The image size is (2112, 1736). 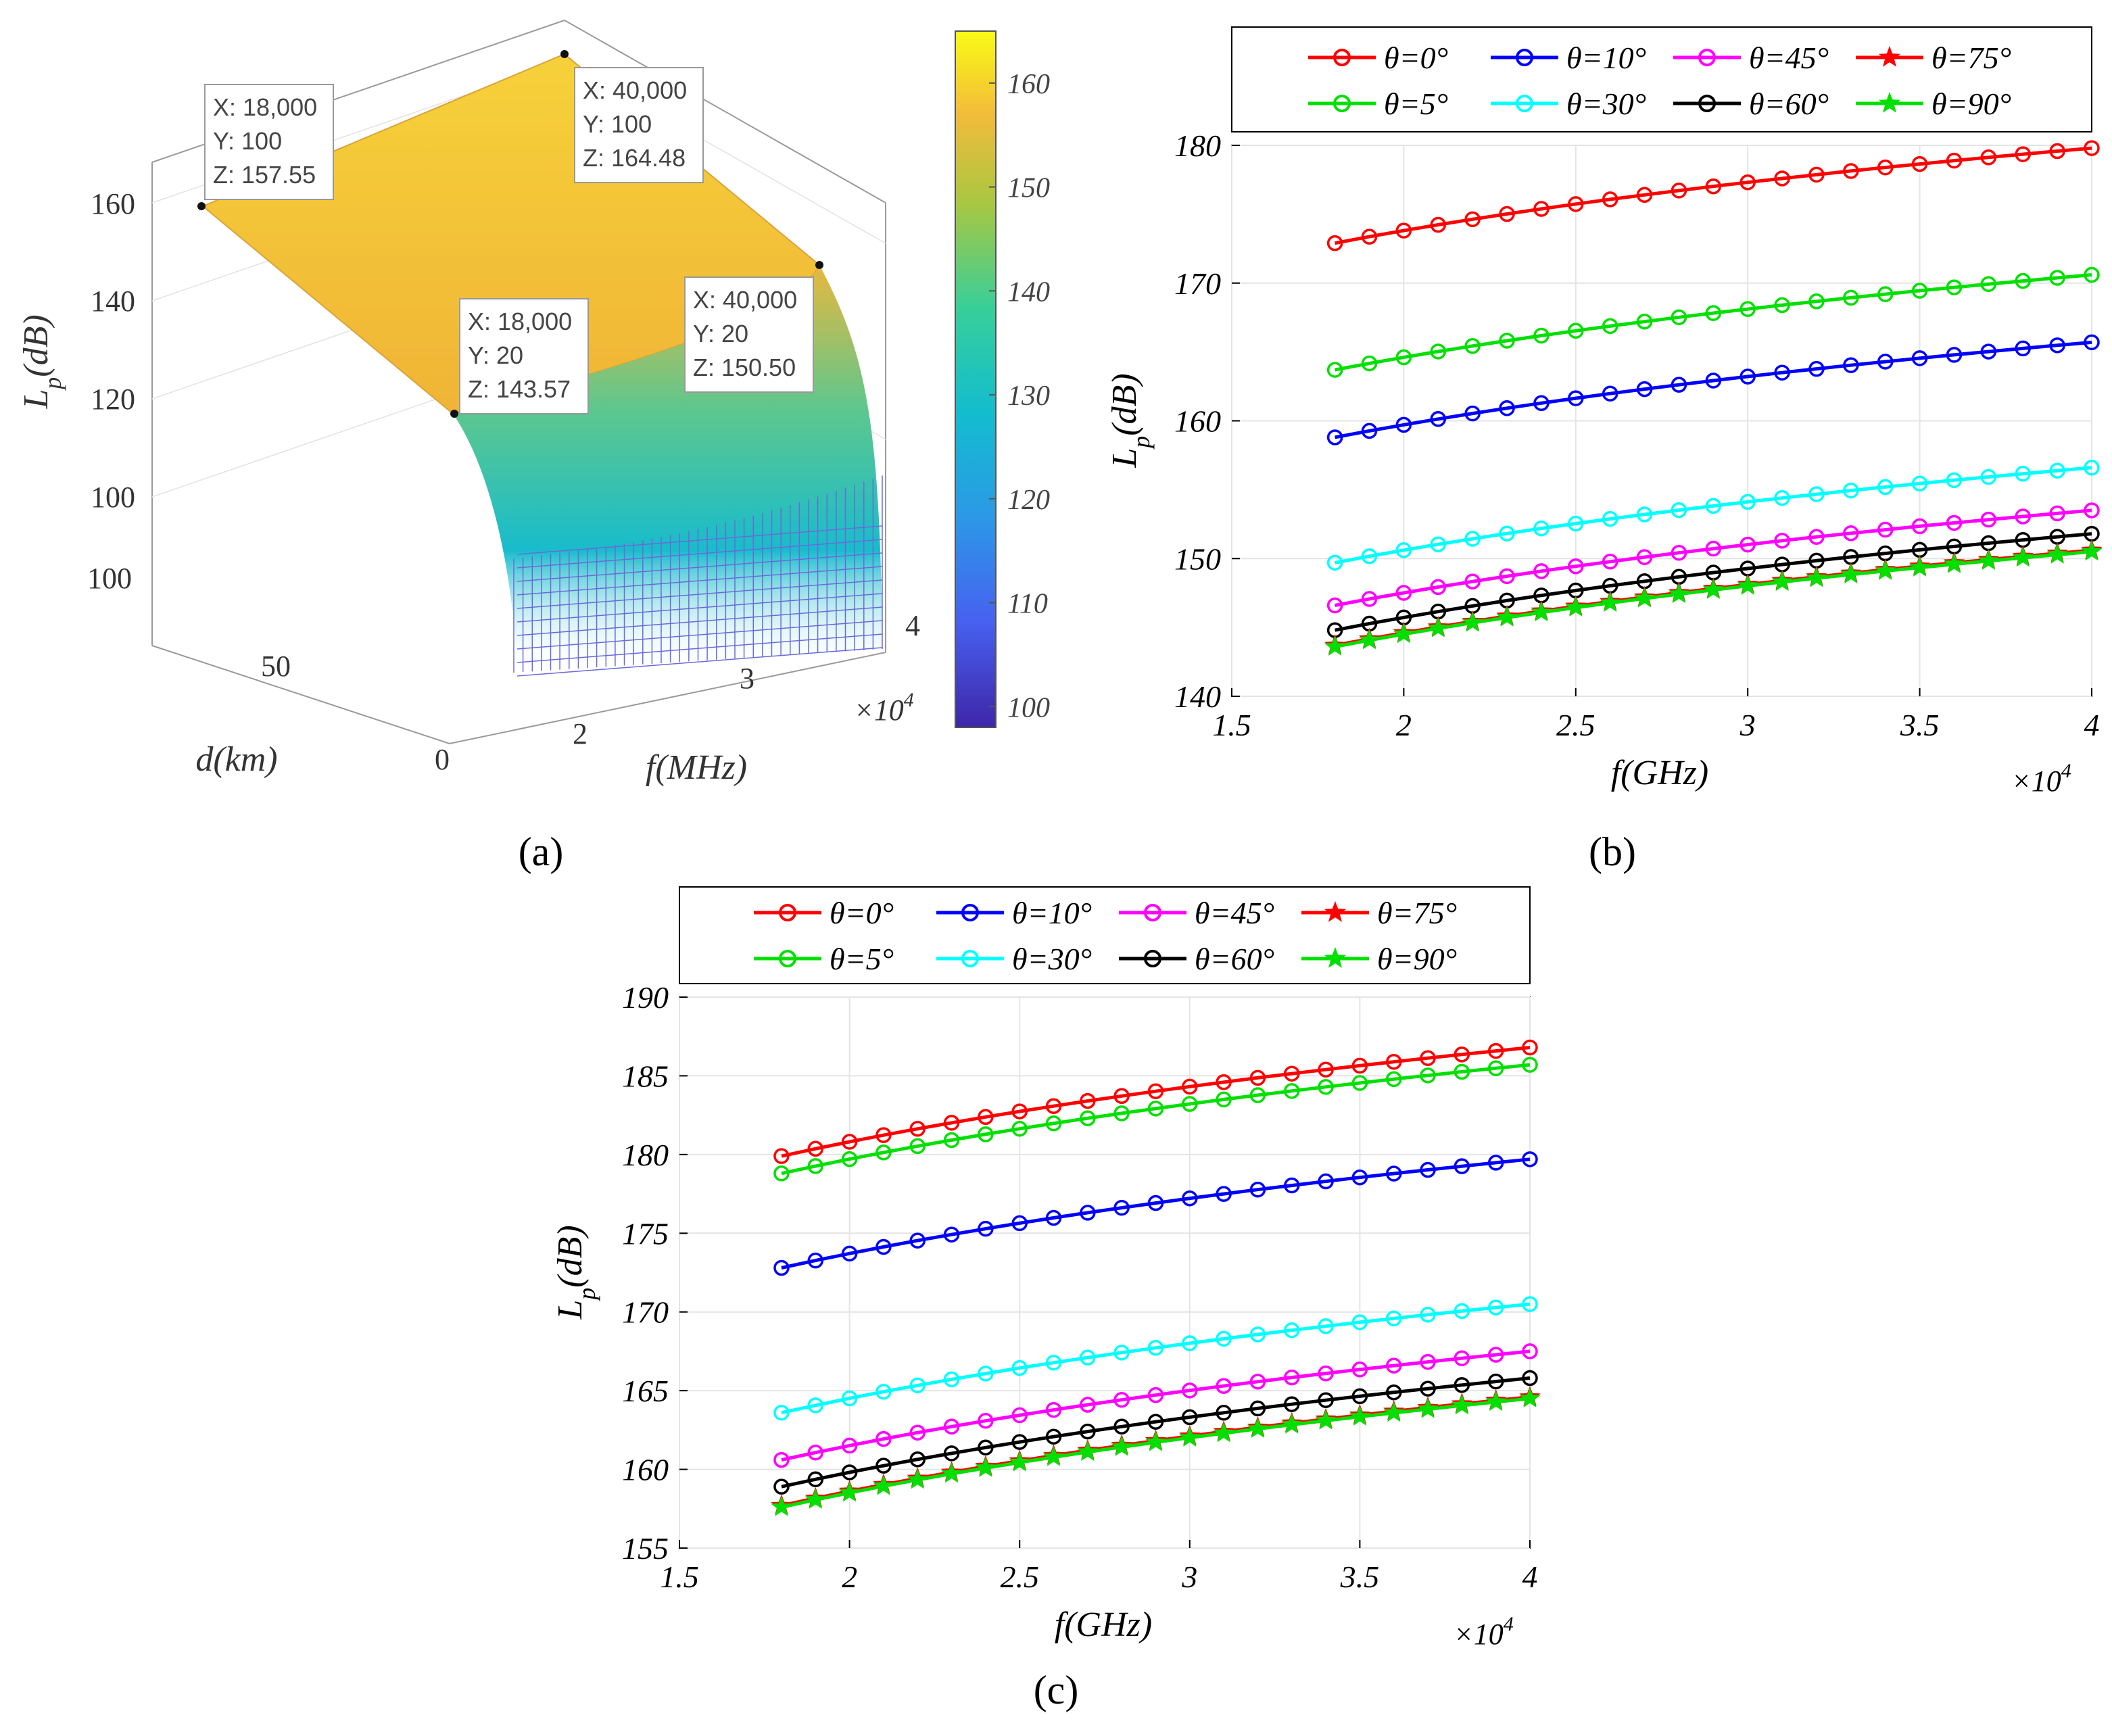 I want to click on legend-label: θ=30°, so click(x=1052, y=959).